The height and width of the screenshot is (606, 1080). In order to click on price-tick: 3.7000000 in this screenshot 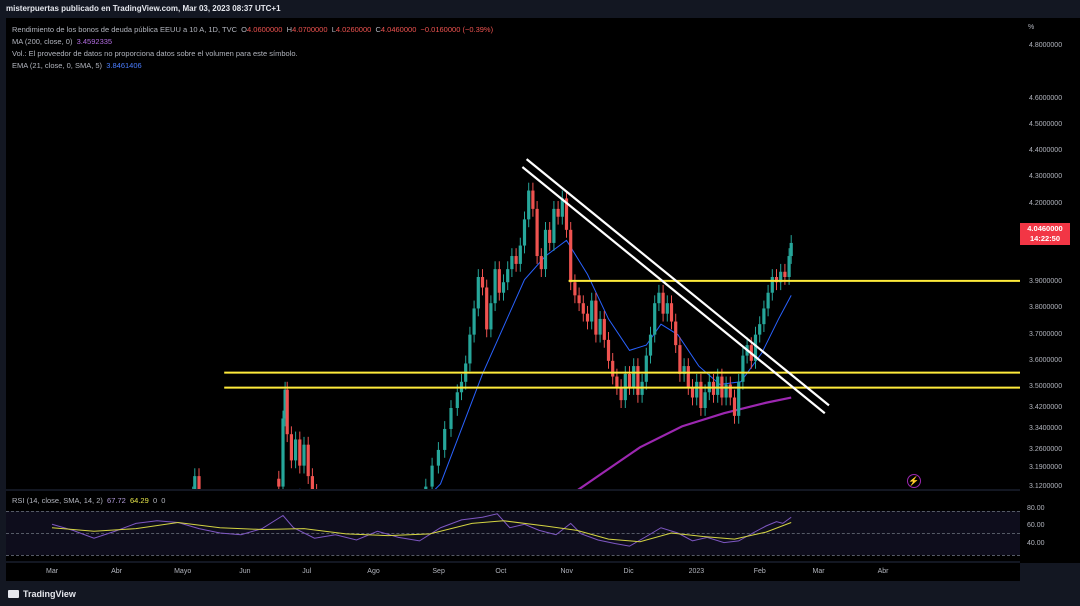, I will do `click(1046, 334)`.